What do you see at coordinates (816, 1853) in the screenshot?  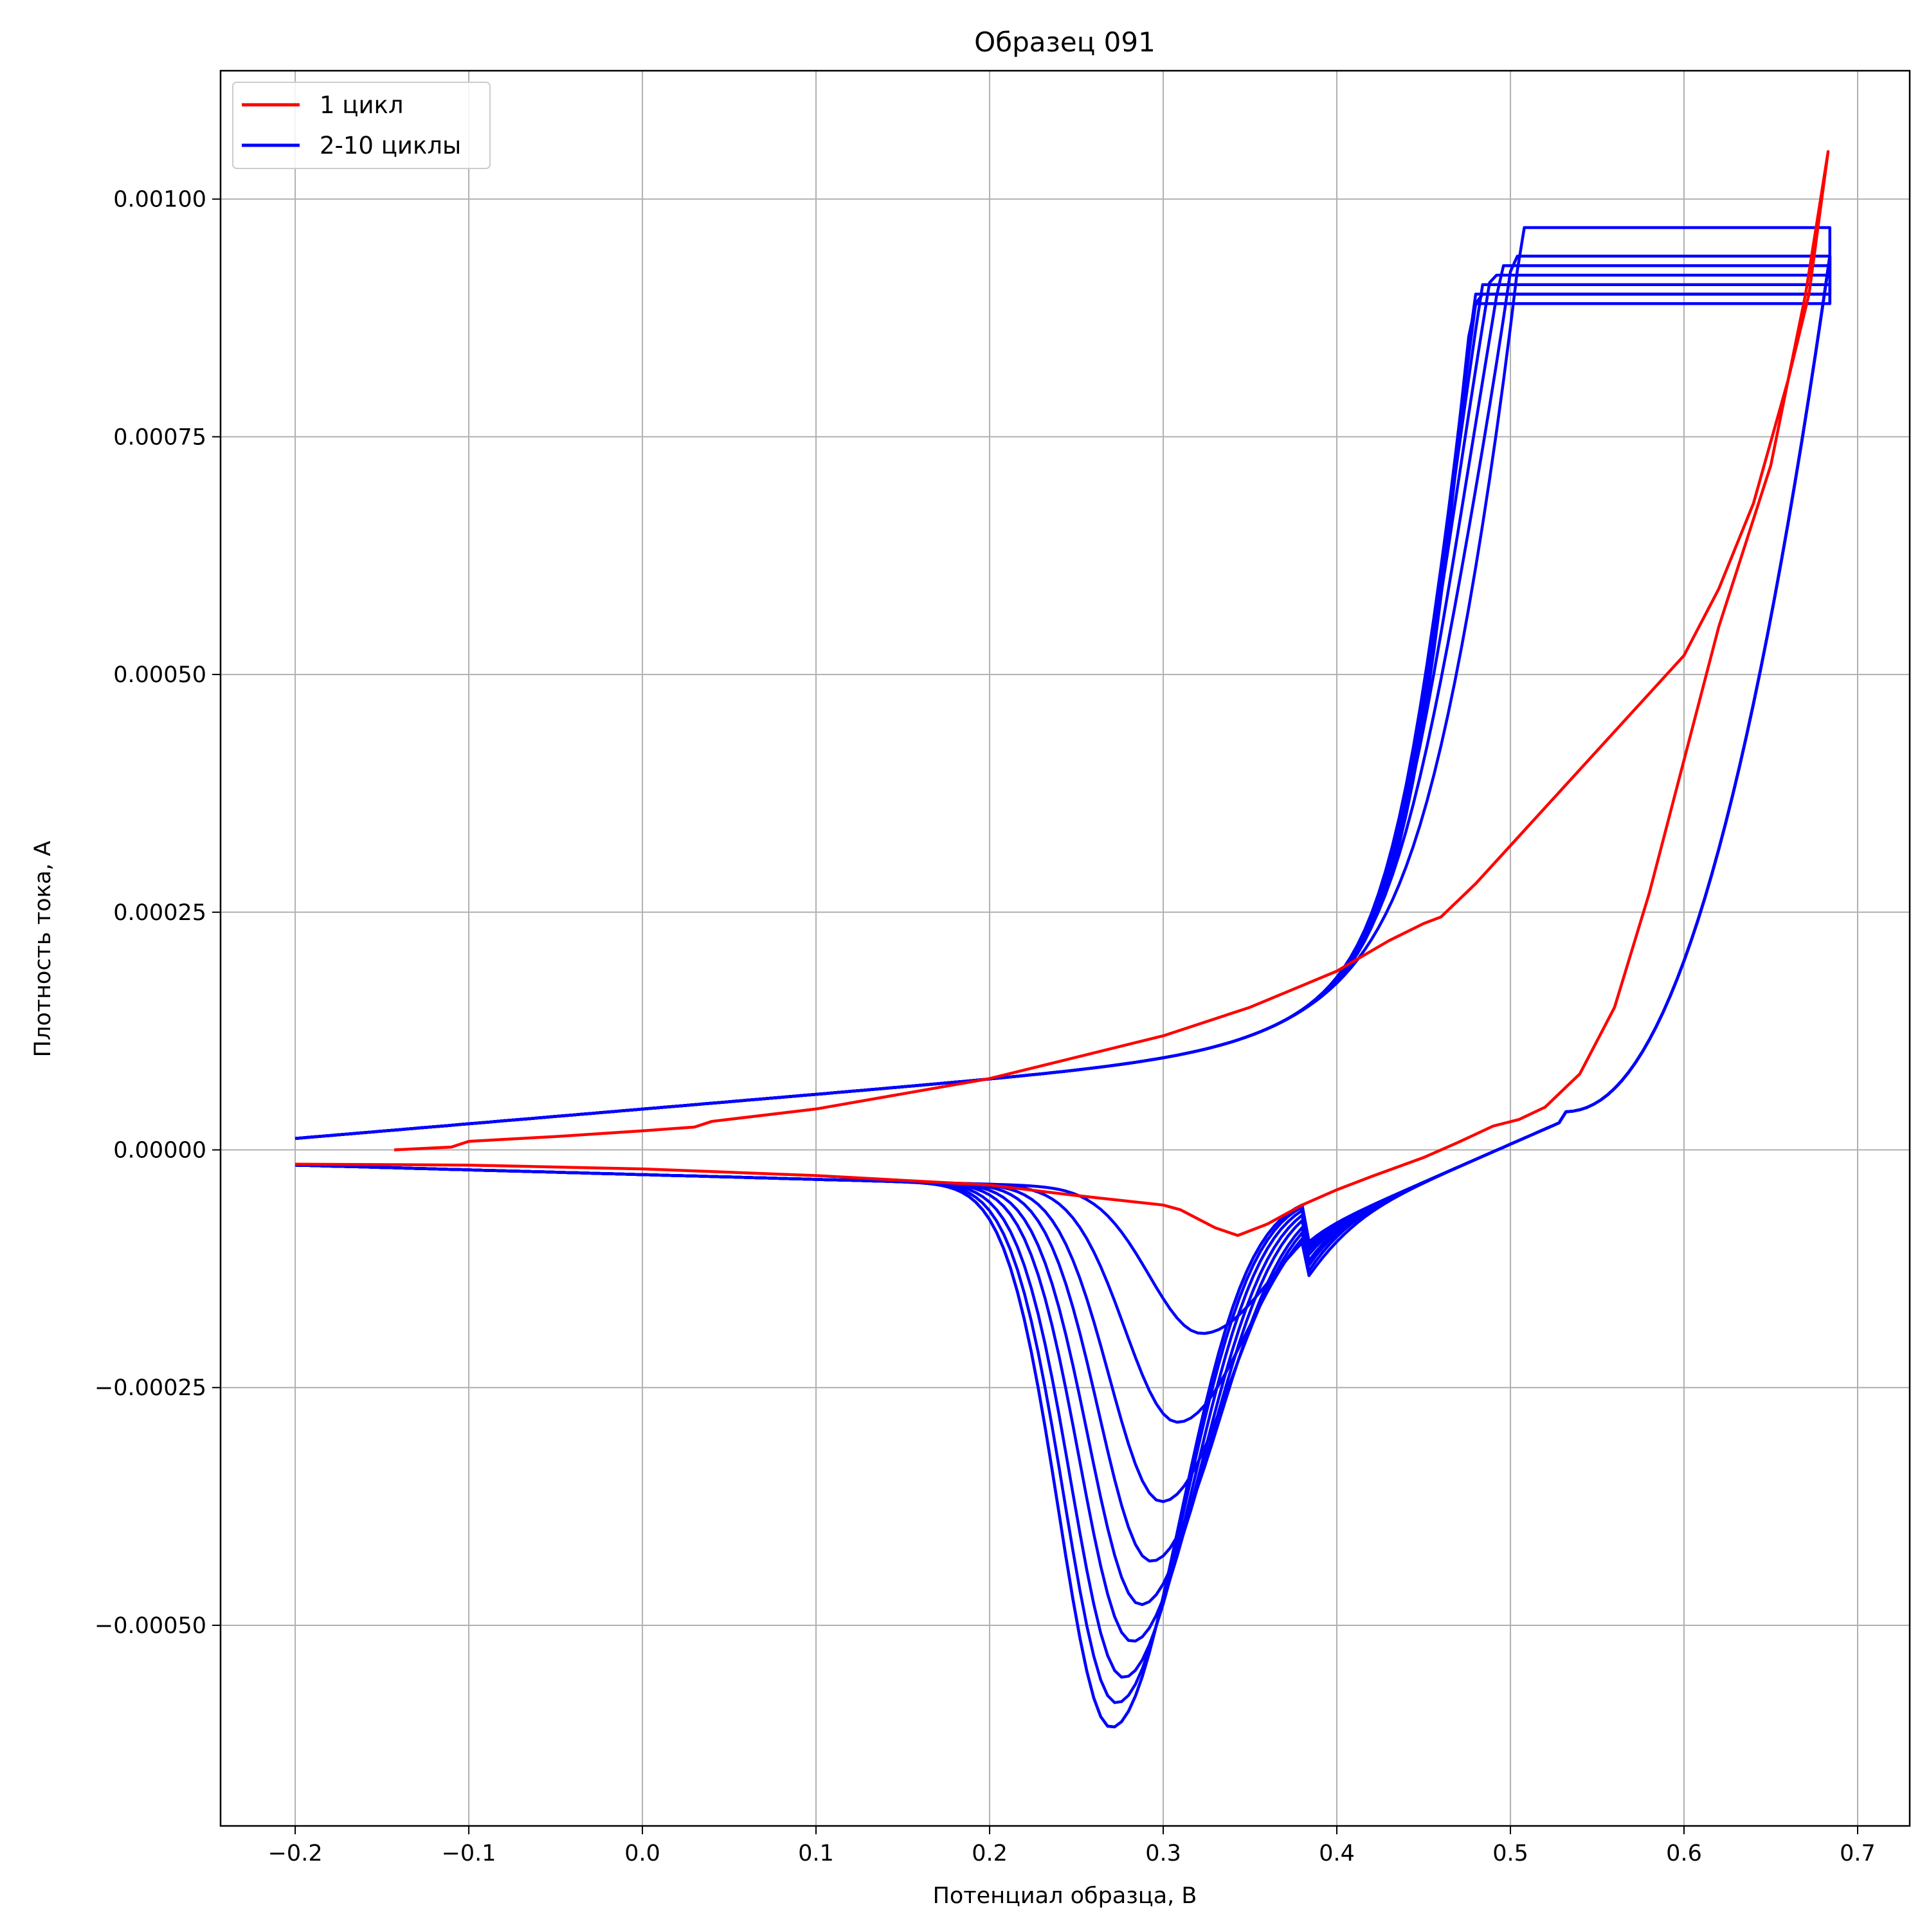 I see `x-tick-label: 0.1` at bounding box center [816, 1853].